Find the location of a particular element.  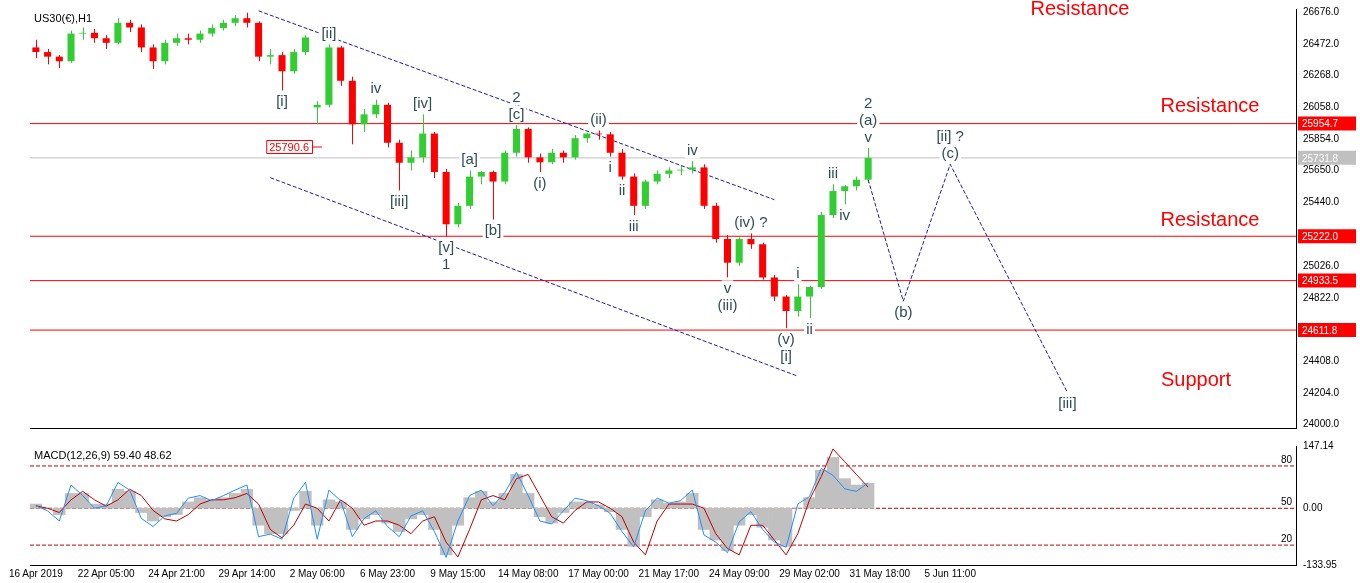

text: [i] is located at coordinates (282, 101).